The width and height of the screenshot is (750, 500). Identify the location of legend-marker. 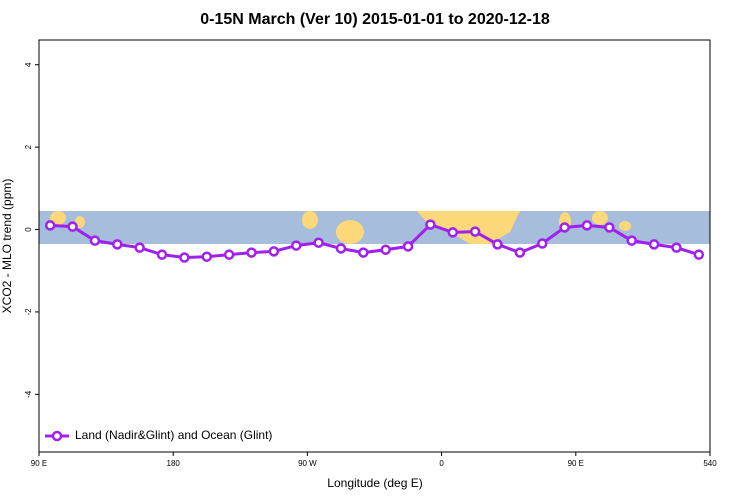
(57, 436).